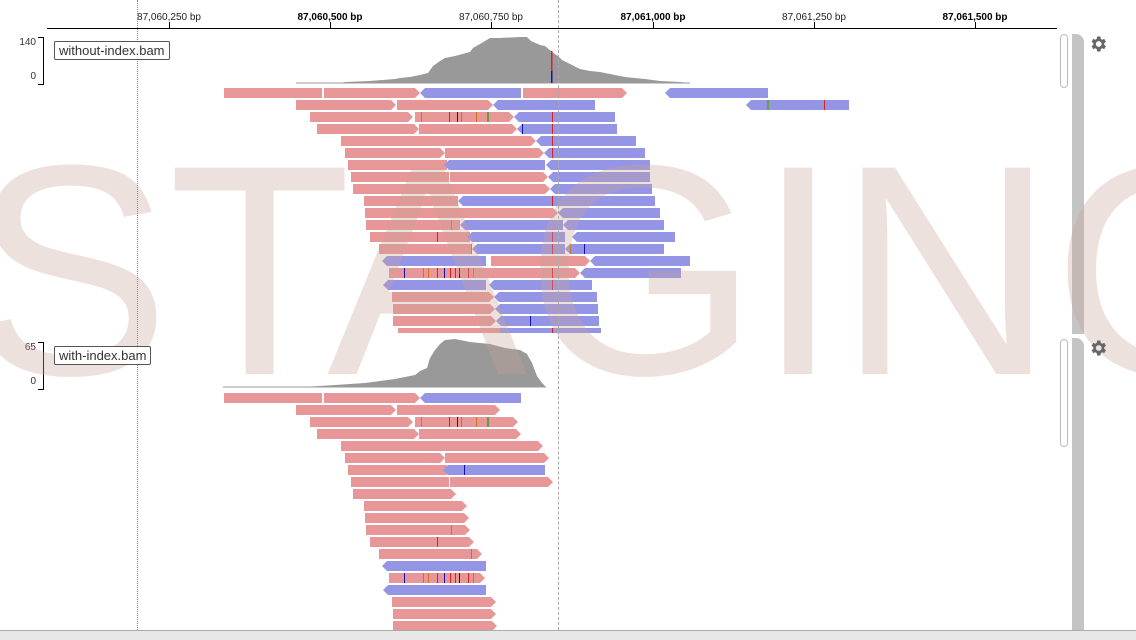  Describe the element at coordinates (112, 50) in the screenshot. I see `track-label: without-index.bam` at that location.